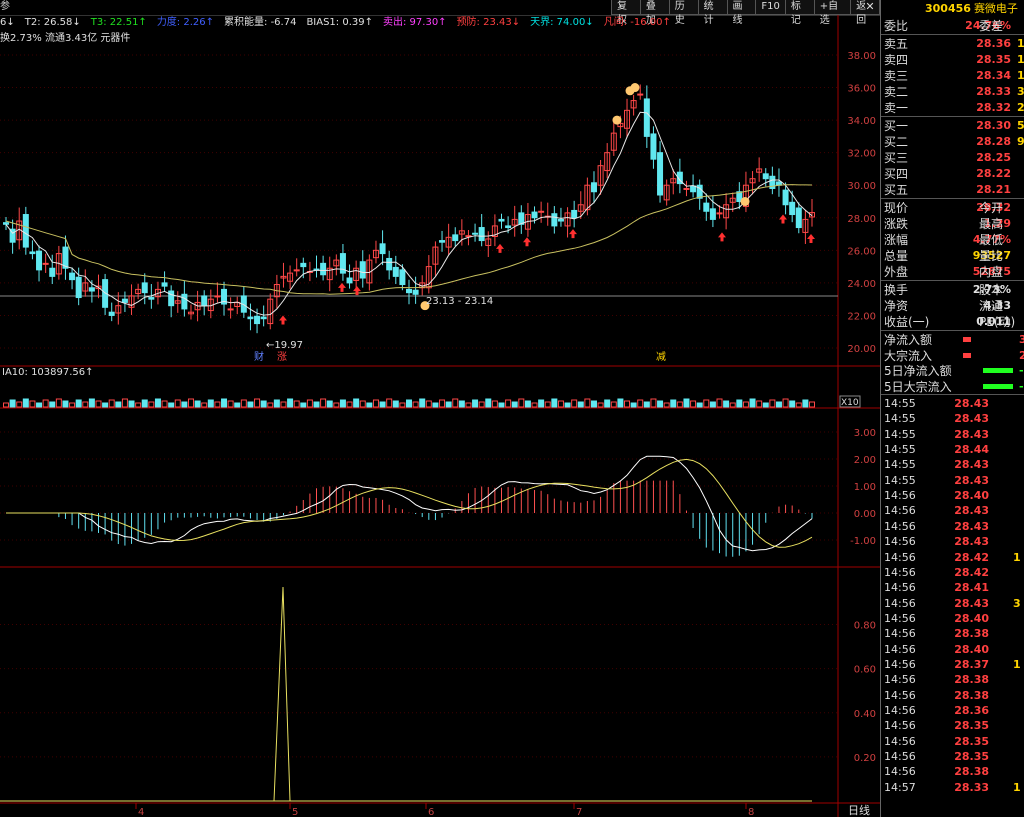 The image size is (1024, 817). I want to click on stock-title: 300456 赛微电子, so click(952, 8).